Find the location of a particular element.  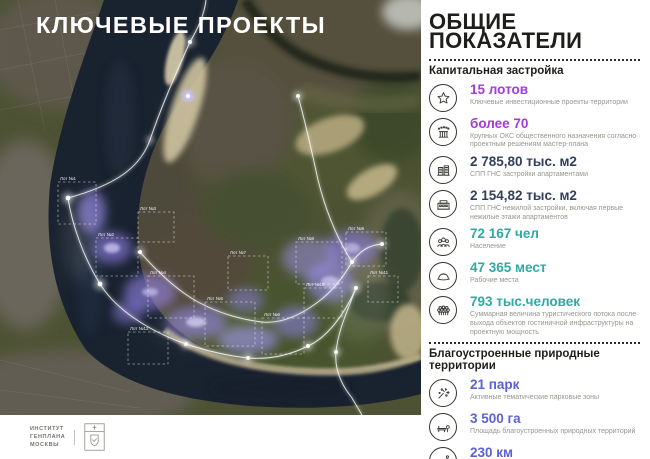

indicator-desc: СПП ГНС застройки апартаментами is located at coordinates (529, 174).